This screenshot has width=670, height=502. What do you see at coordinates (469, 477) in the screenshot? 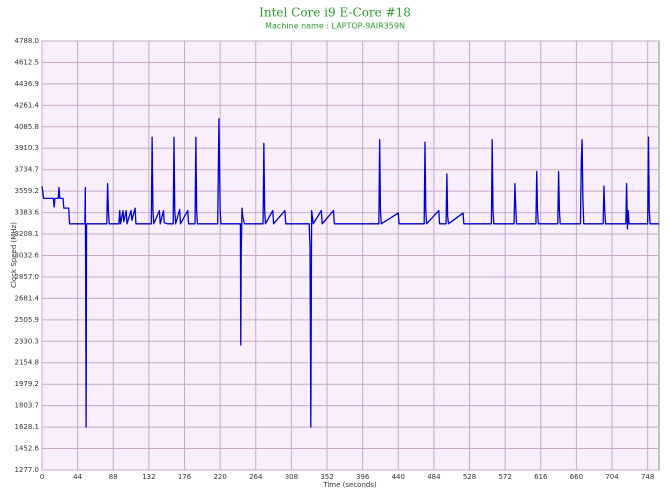
I see `x-tick-label: 528` at bounding box center [469, 477].